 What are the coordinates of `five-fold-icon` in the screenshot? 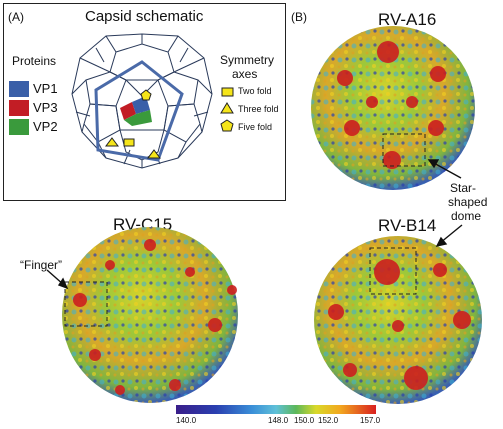 It's located at (227, 125).